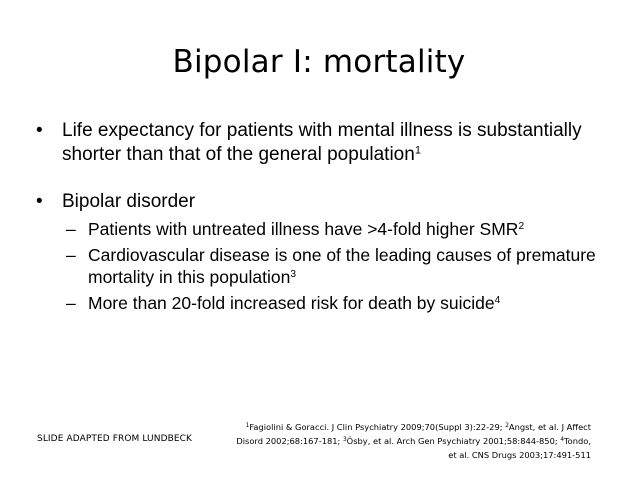 The height and width of the screenshot is (479, 638). I want to click on reference-number: 2, so click(507, 426).